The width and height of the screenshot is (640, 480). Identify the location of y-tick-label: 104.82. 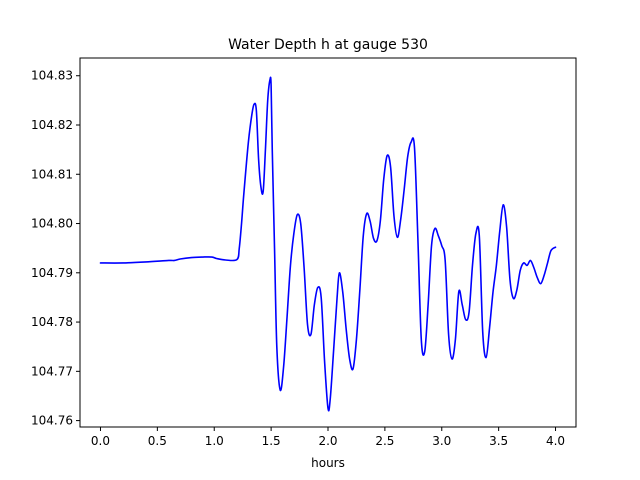
(52, 125).